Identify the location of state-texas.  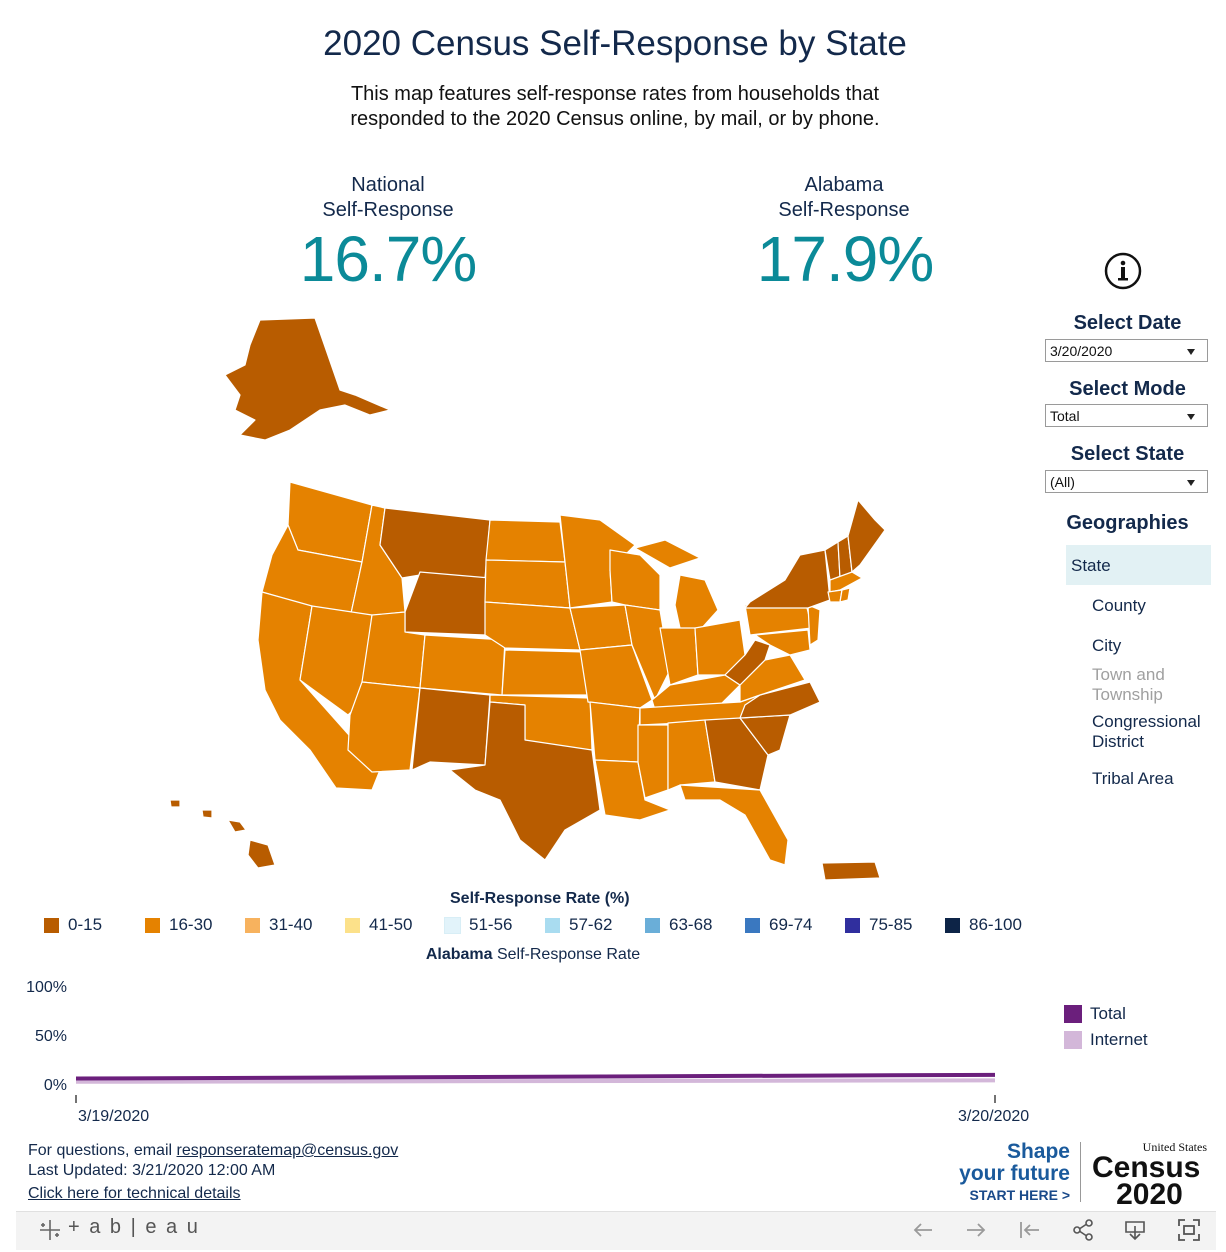
(525, 781).